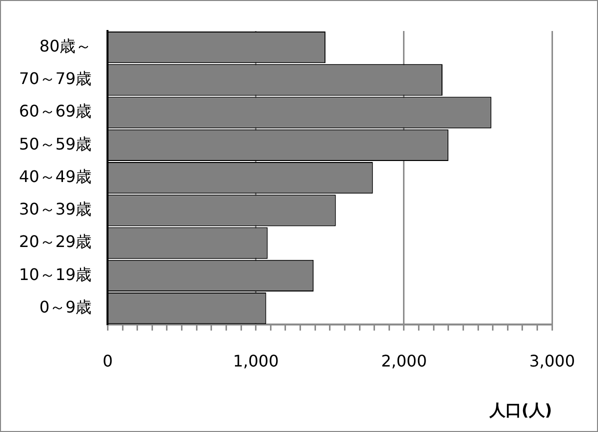 The image size is (598, 432). Describe the element at coordinates (65, 46) in the screenshot. I see `y-tick-label: 80歳～` at that location.